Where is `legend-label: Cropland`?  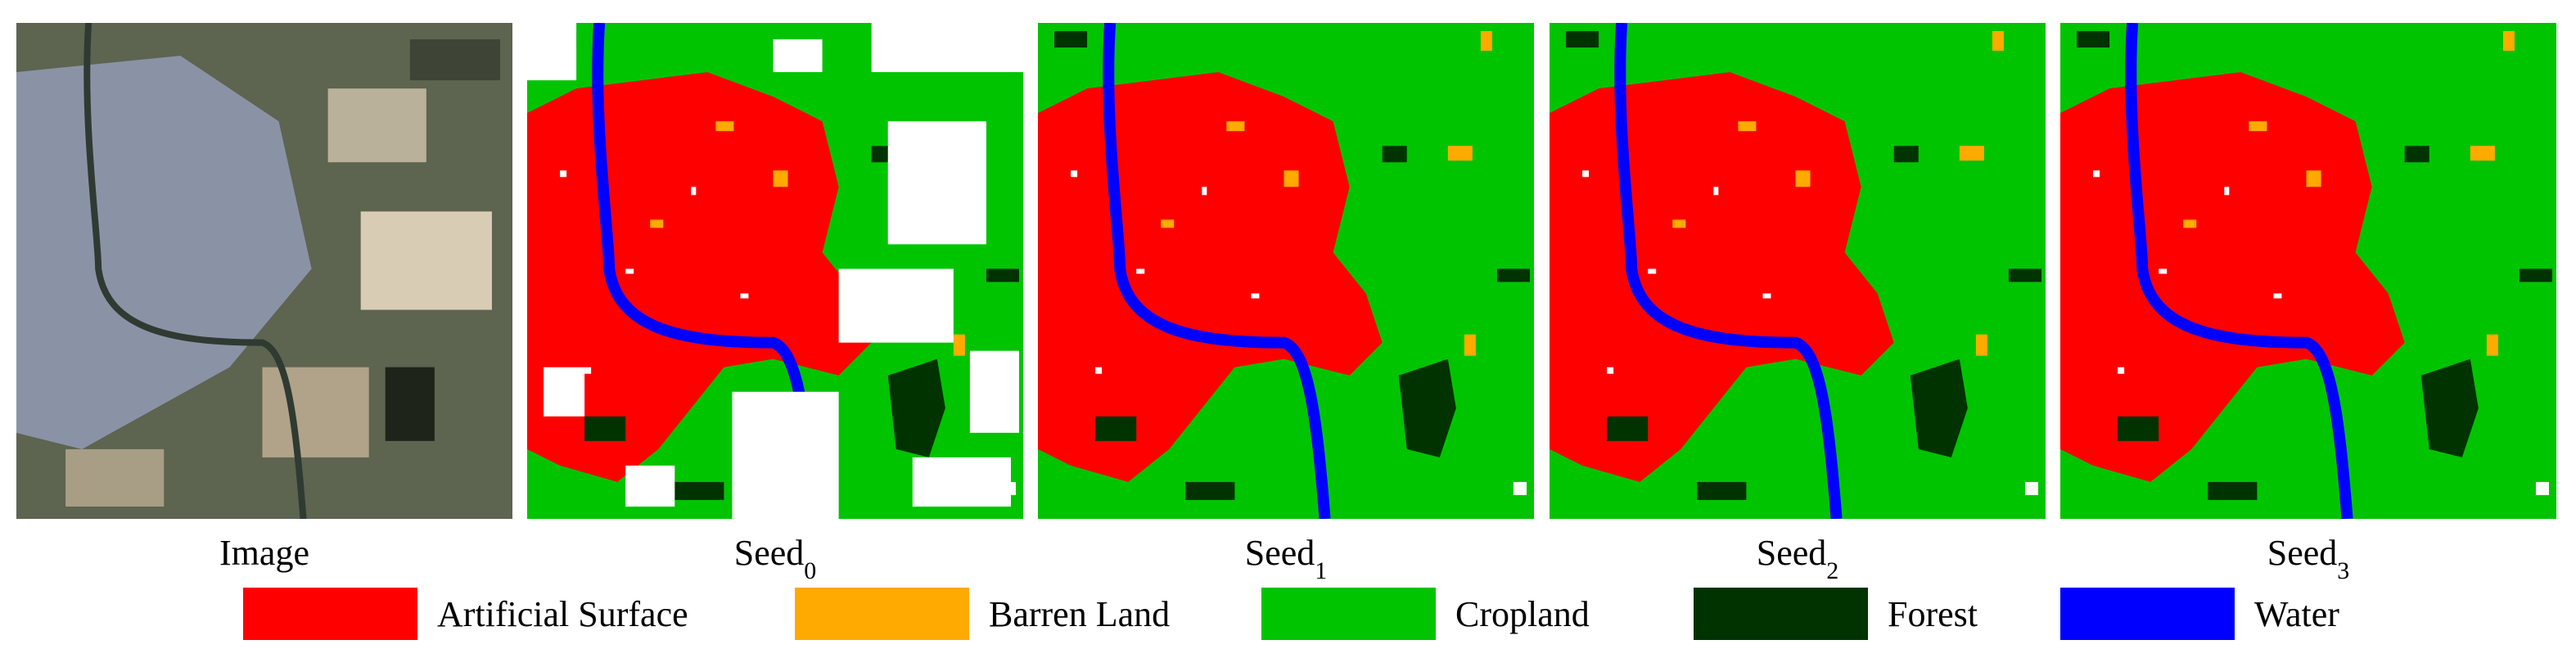 legend-label: Cropland is located at coordinates (1522, 614).